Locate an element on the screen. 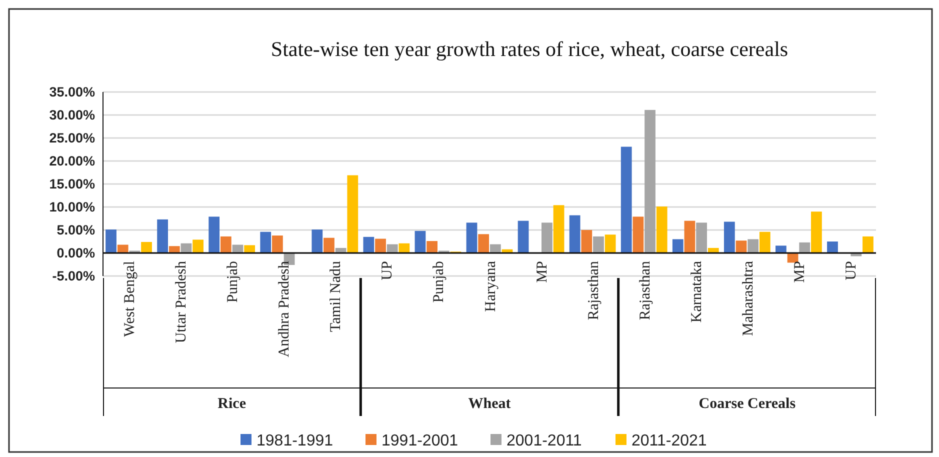  y-tick-label: 20.00% is located at coordinates (72, 161).